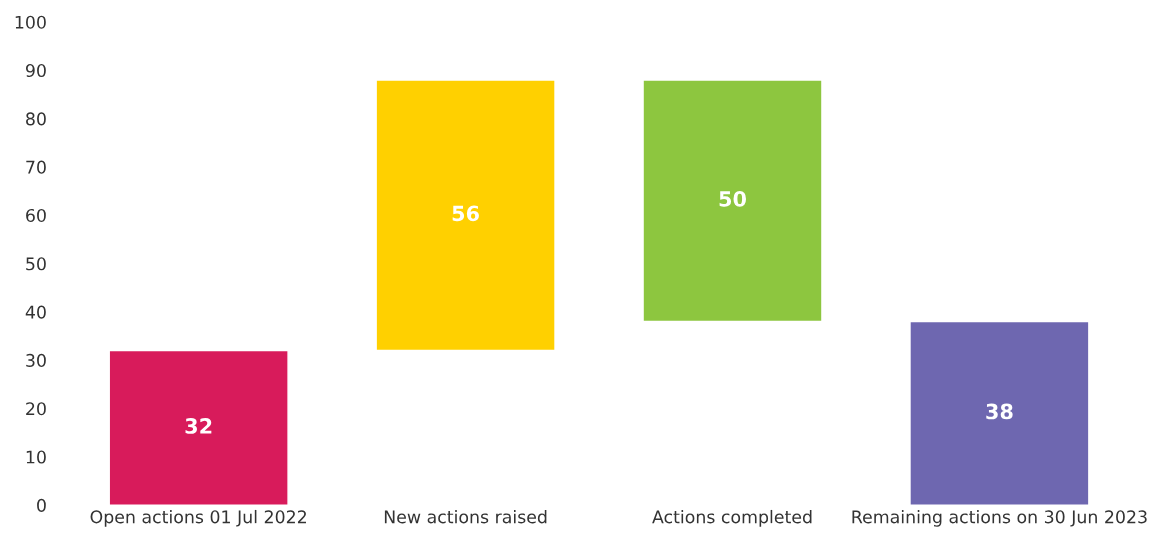 The image size is (1152, 549). I want to click on y-tick-label: 10, so click(36, 457).